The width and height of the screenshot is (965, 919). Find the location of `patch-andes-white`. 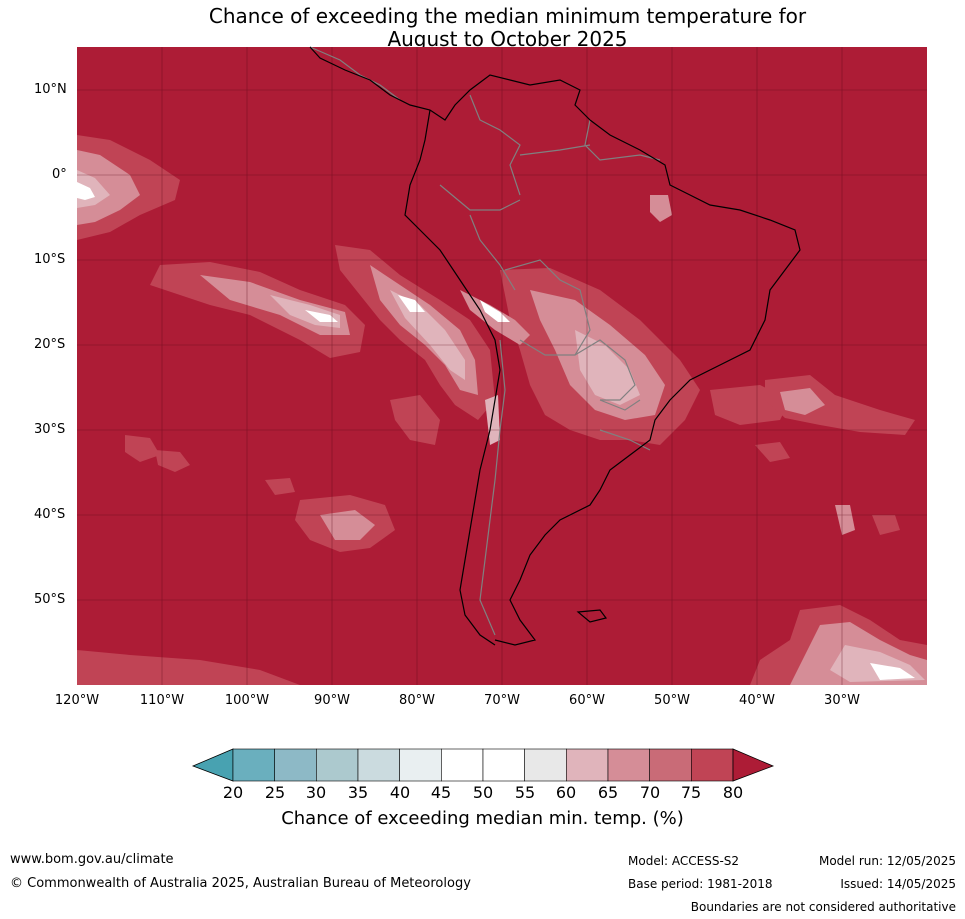

patch-andes-white is located at coordinates (495, 311).